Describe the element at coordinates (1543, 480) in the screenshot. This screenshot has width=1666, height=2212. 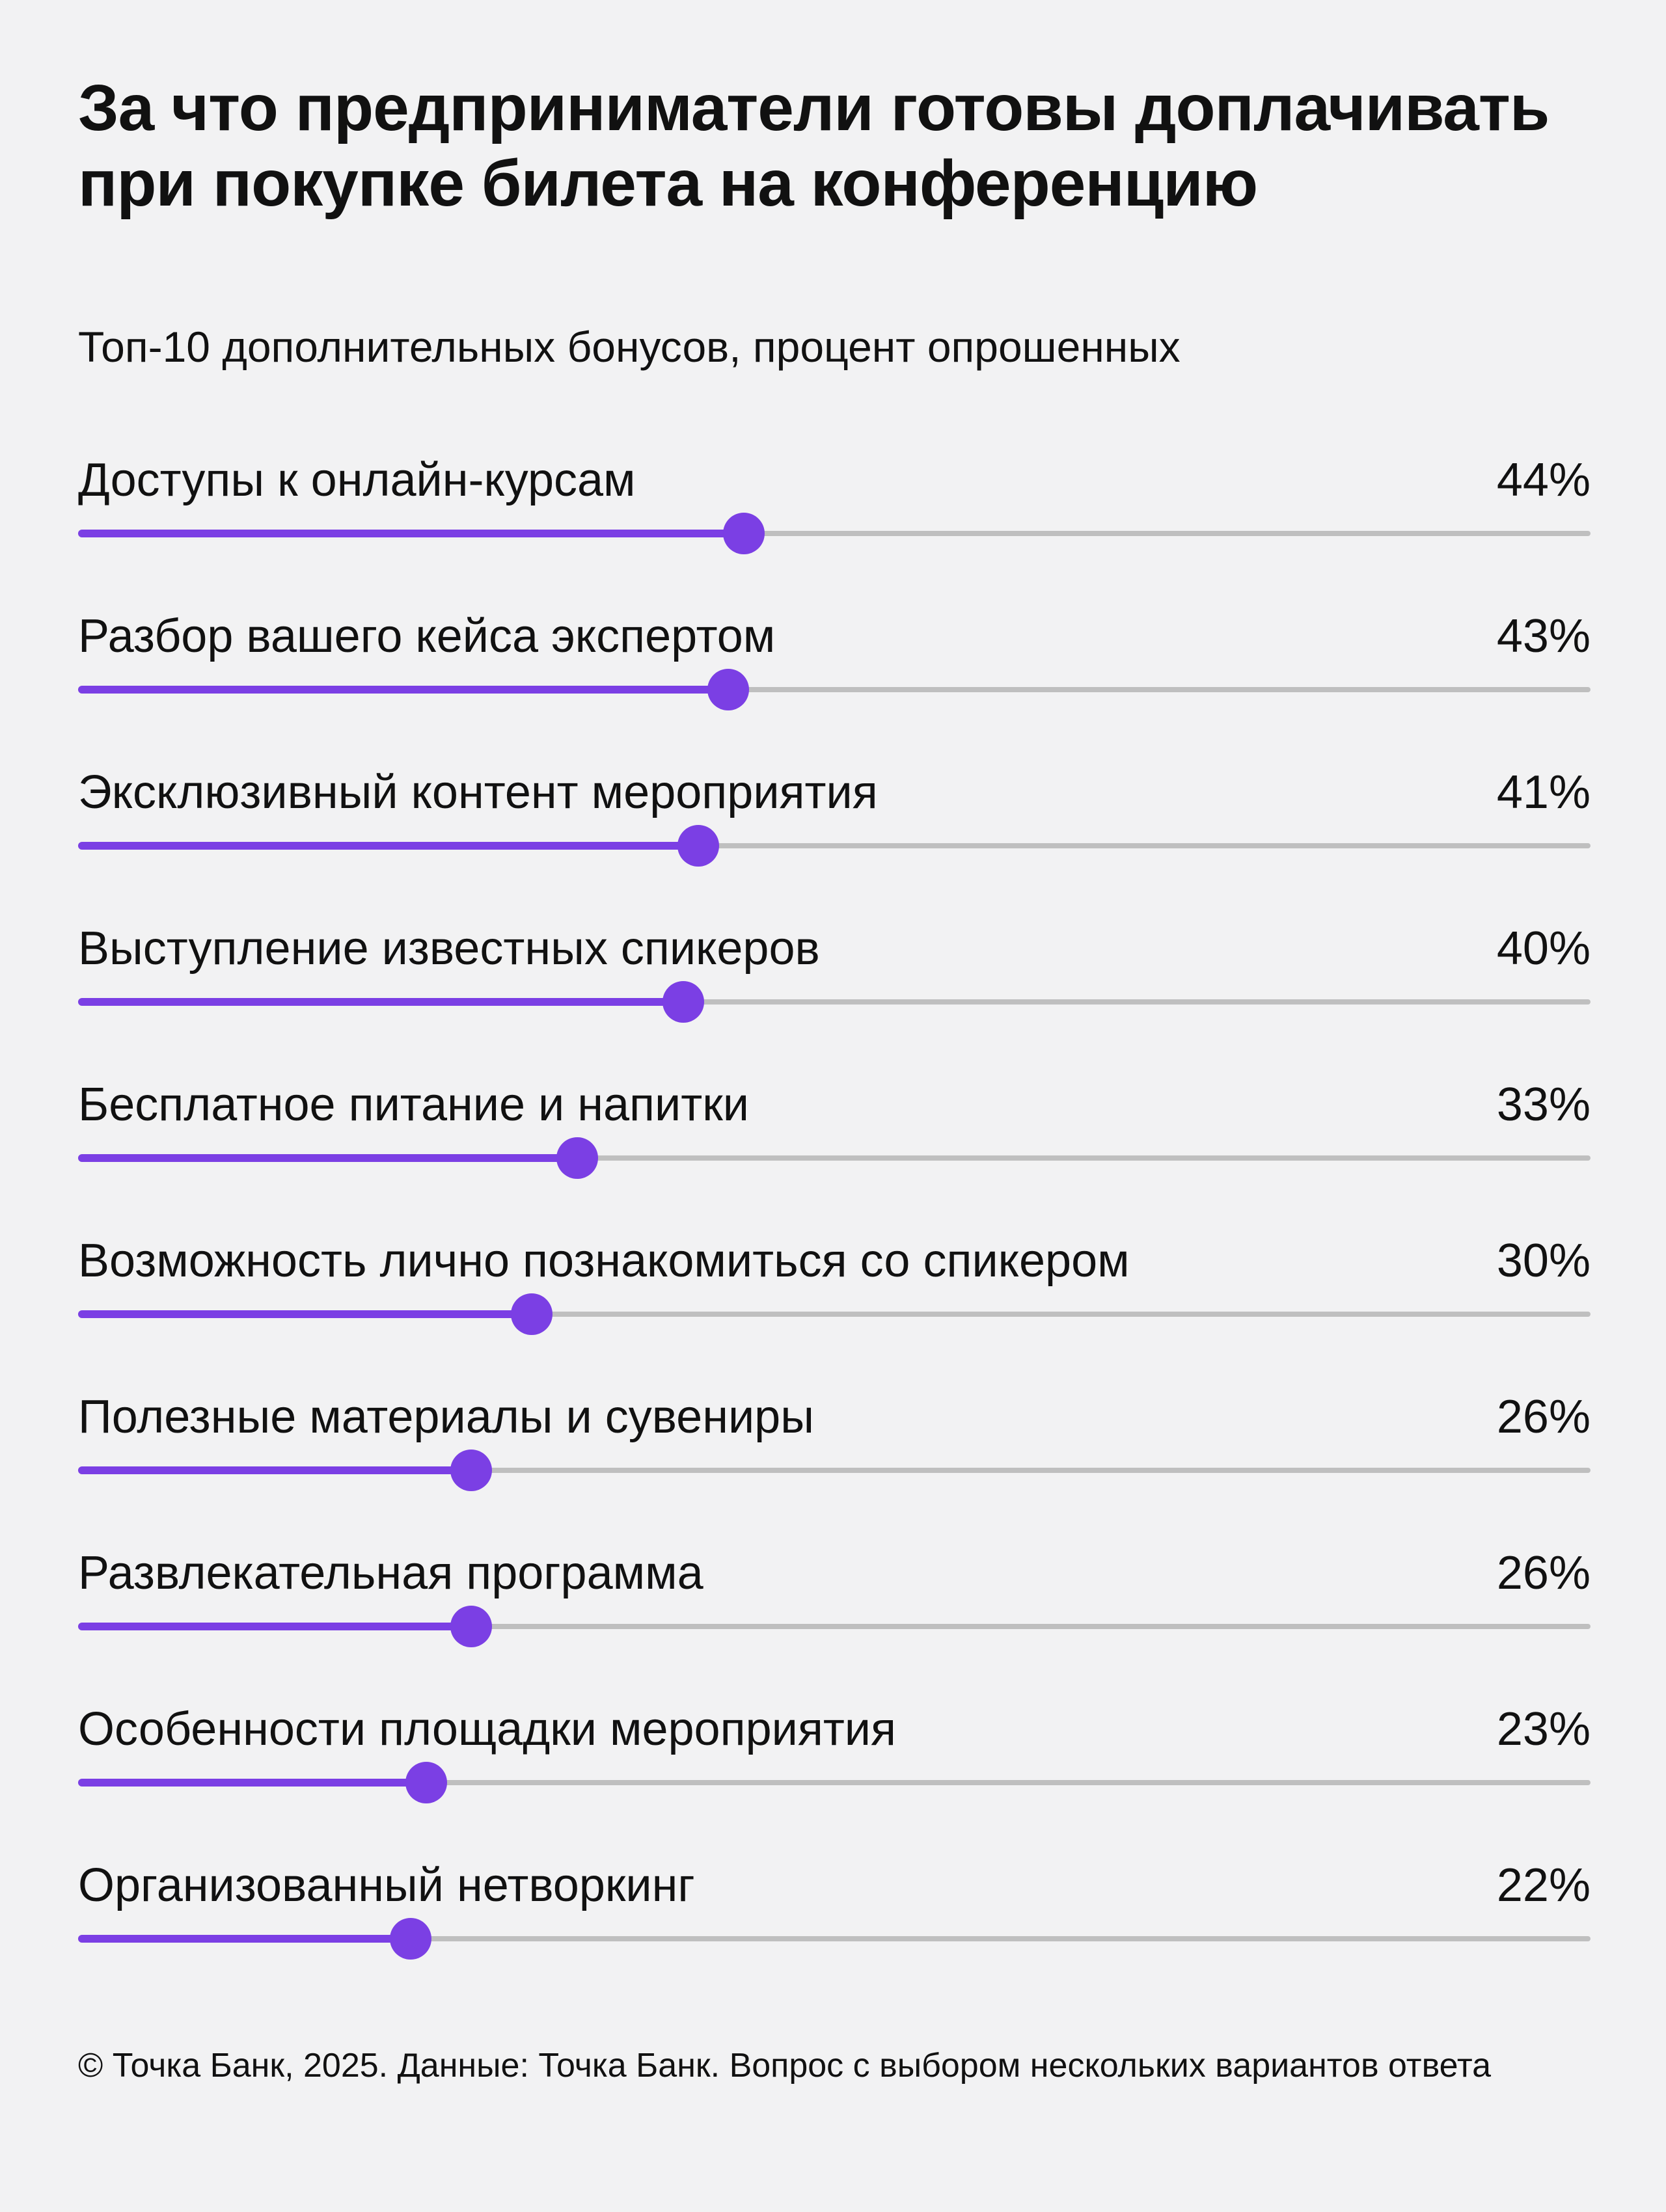
I see `value-label: 44%` at that location.